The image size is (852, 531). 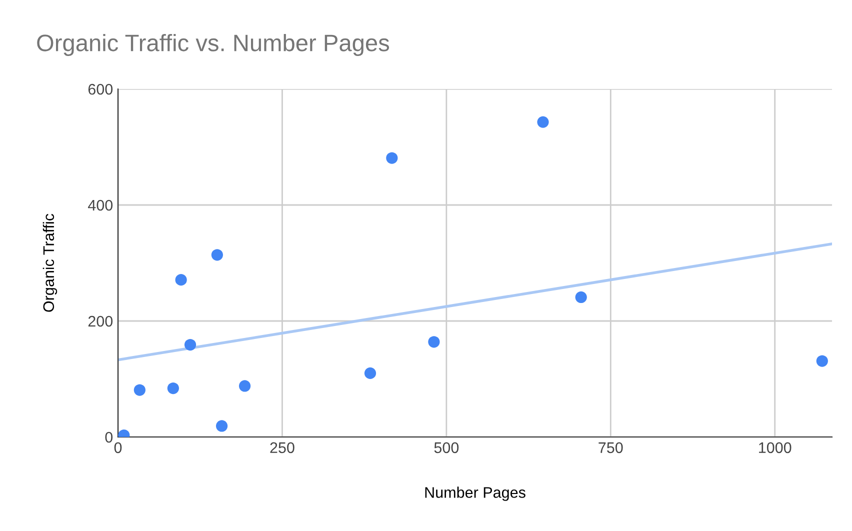 I want to click on x-tick-label: 250, so click(x=282, y=448).